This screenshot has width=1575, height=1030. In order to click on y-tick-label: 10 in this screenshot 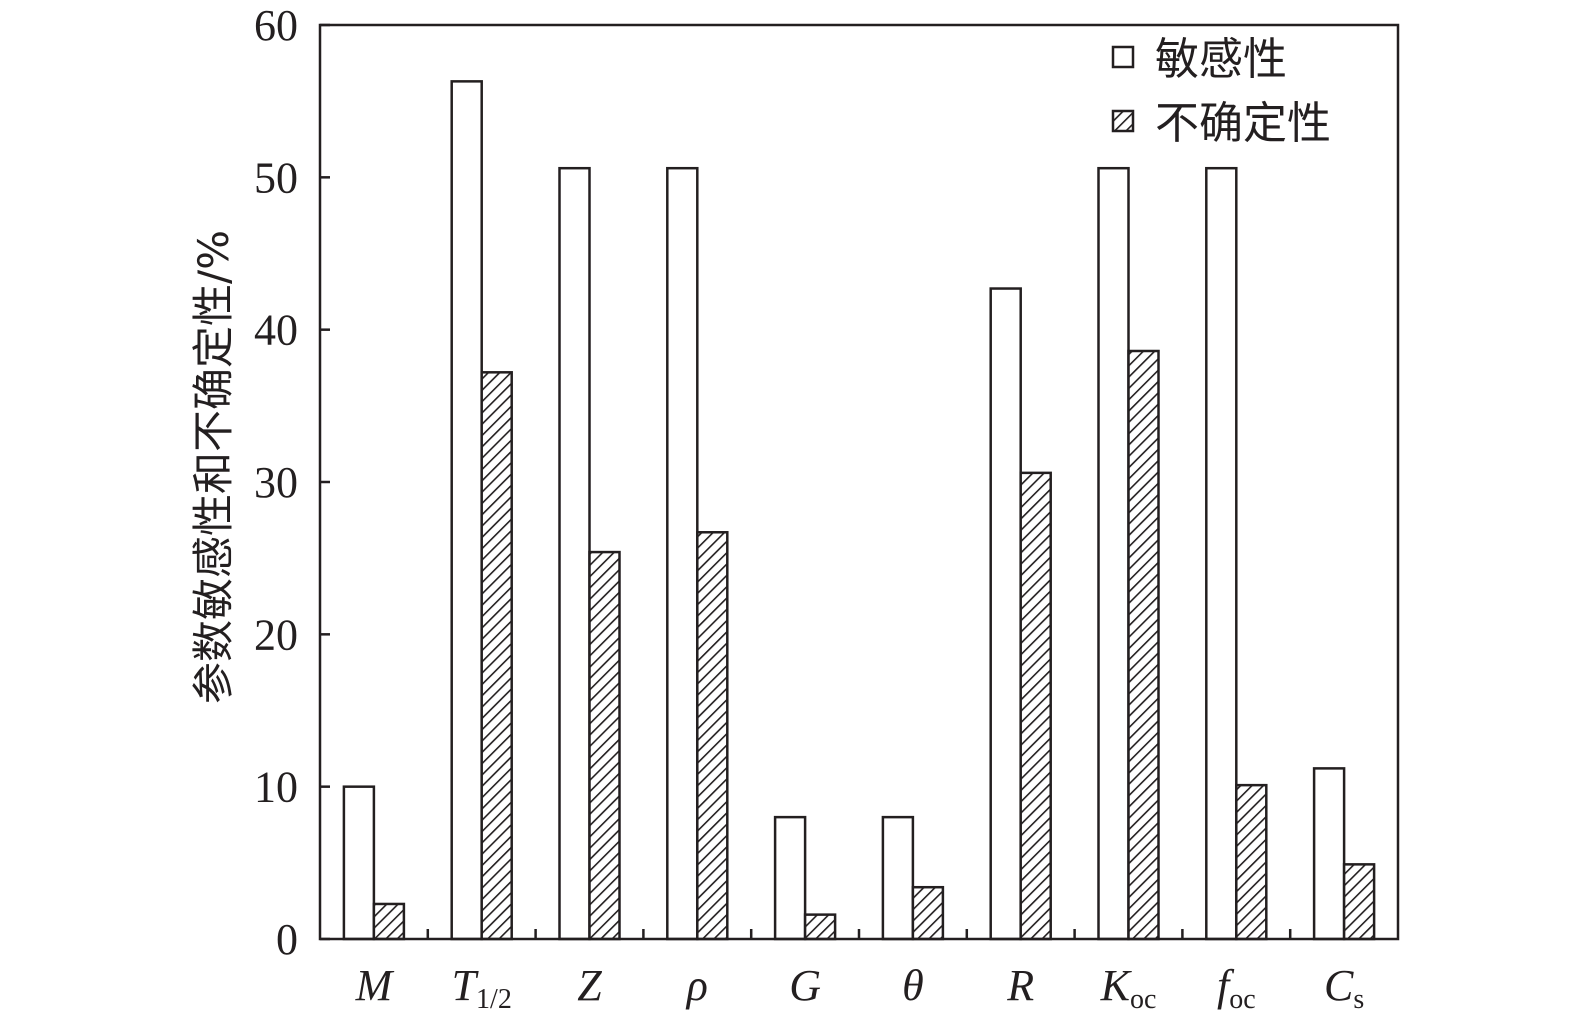, I will do `click(276, 787)`.